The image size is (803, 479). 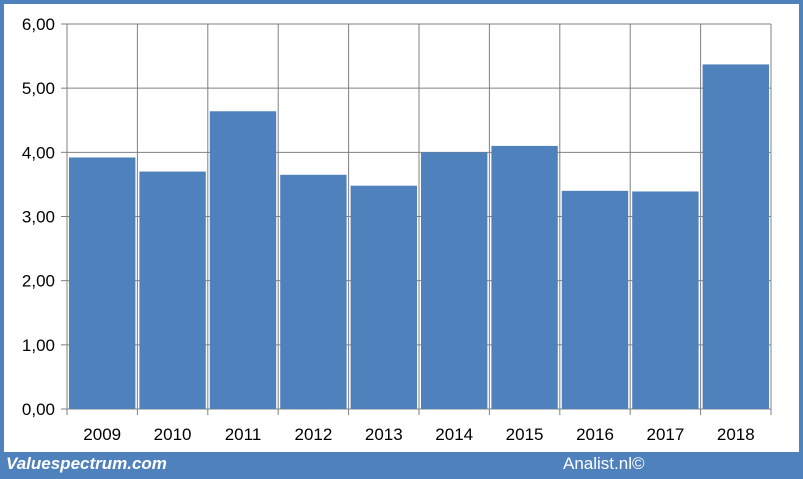 I want to click on footer-credit: Analist.nl©, so click(x=604, y=463).